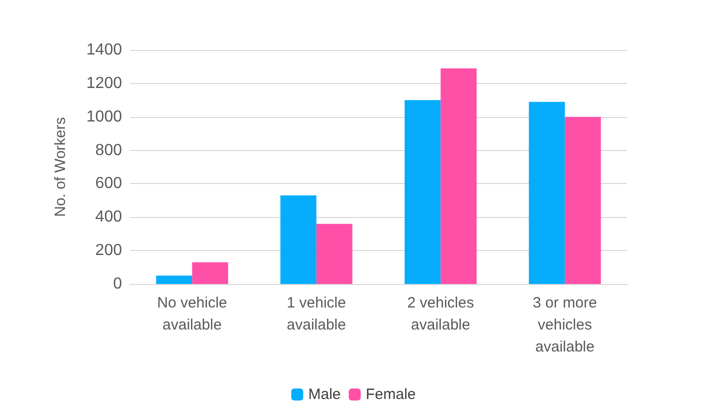  Describe the element at coordinates (316, 314) in the screenshot. I see `x-tick-label: 1 vehicle available` at that location.